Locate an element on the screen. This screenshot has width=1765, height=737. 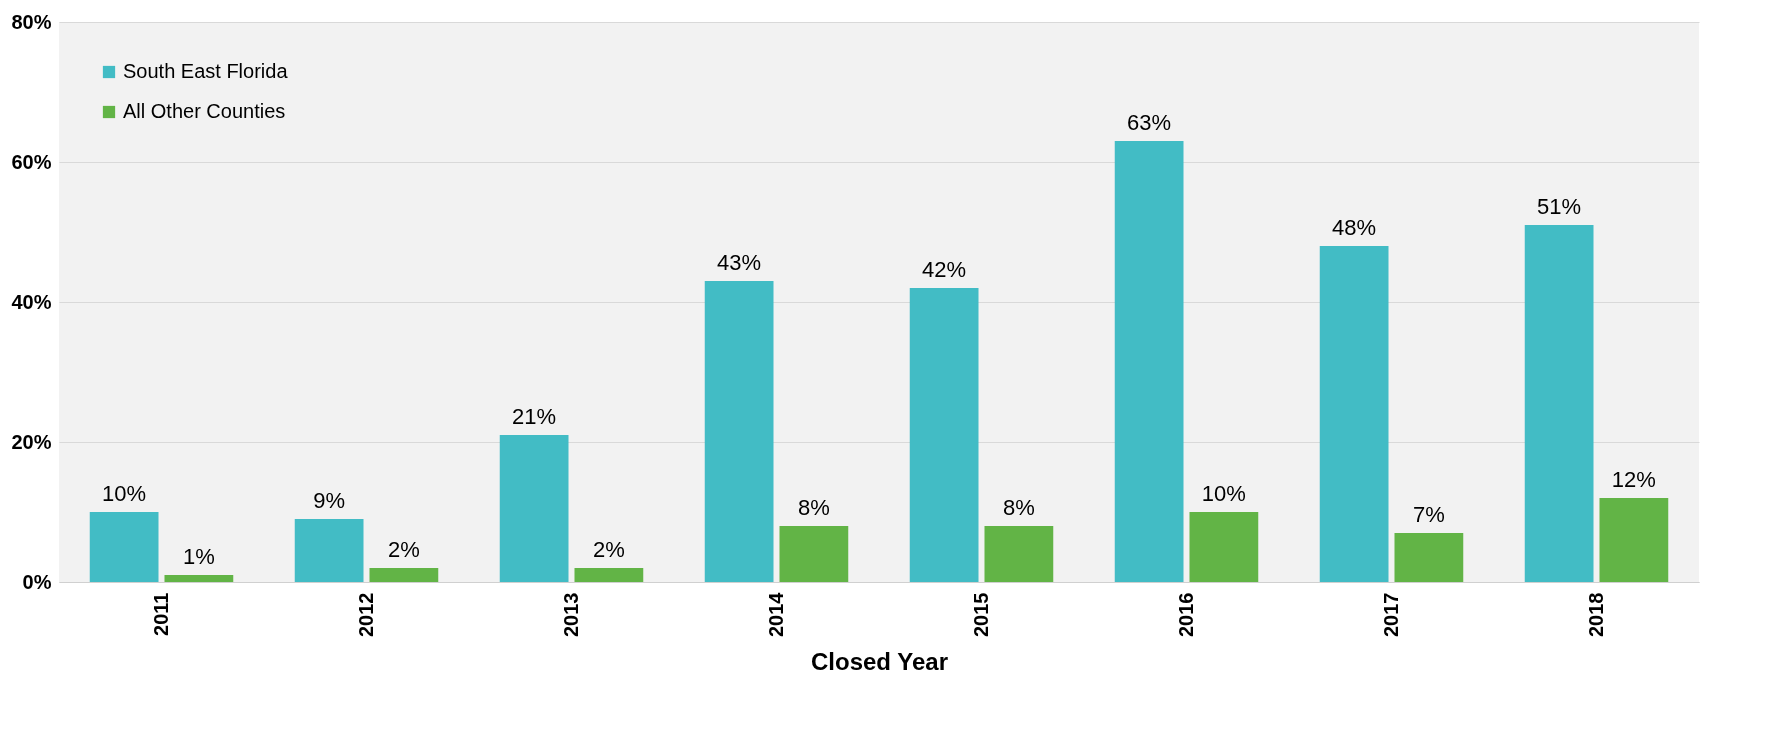
data-label: 7% is located at coordinates (1428, 514).